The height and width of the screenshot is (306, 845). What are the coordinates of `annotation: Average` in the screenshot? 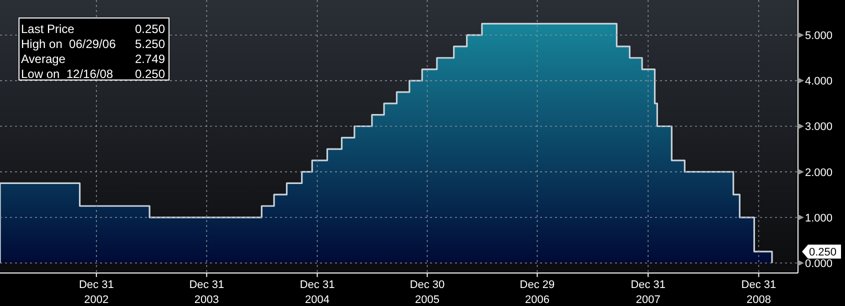 It's located at (43, 59).